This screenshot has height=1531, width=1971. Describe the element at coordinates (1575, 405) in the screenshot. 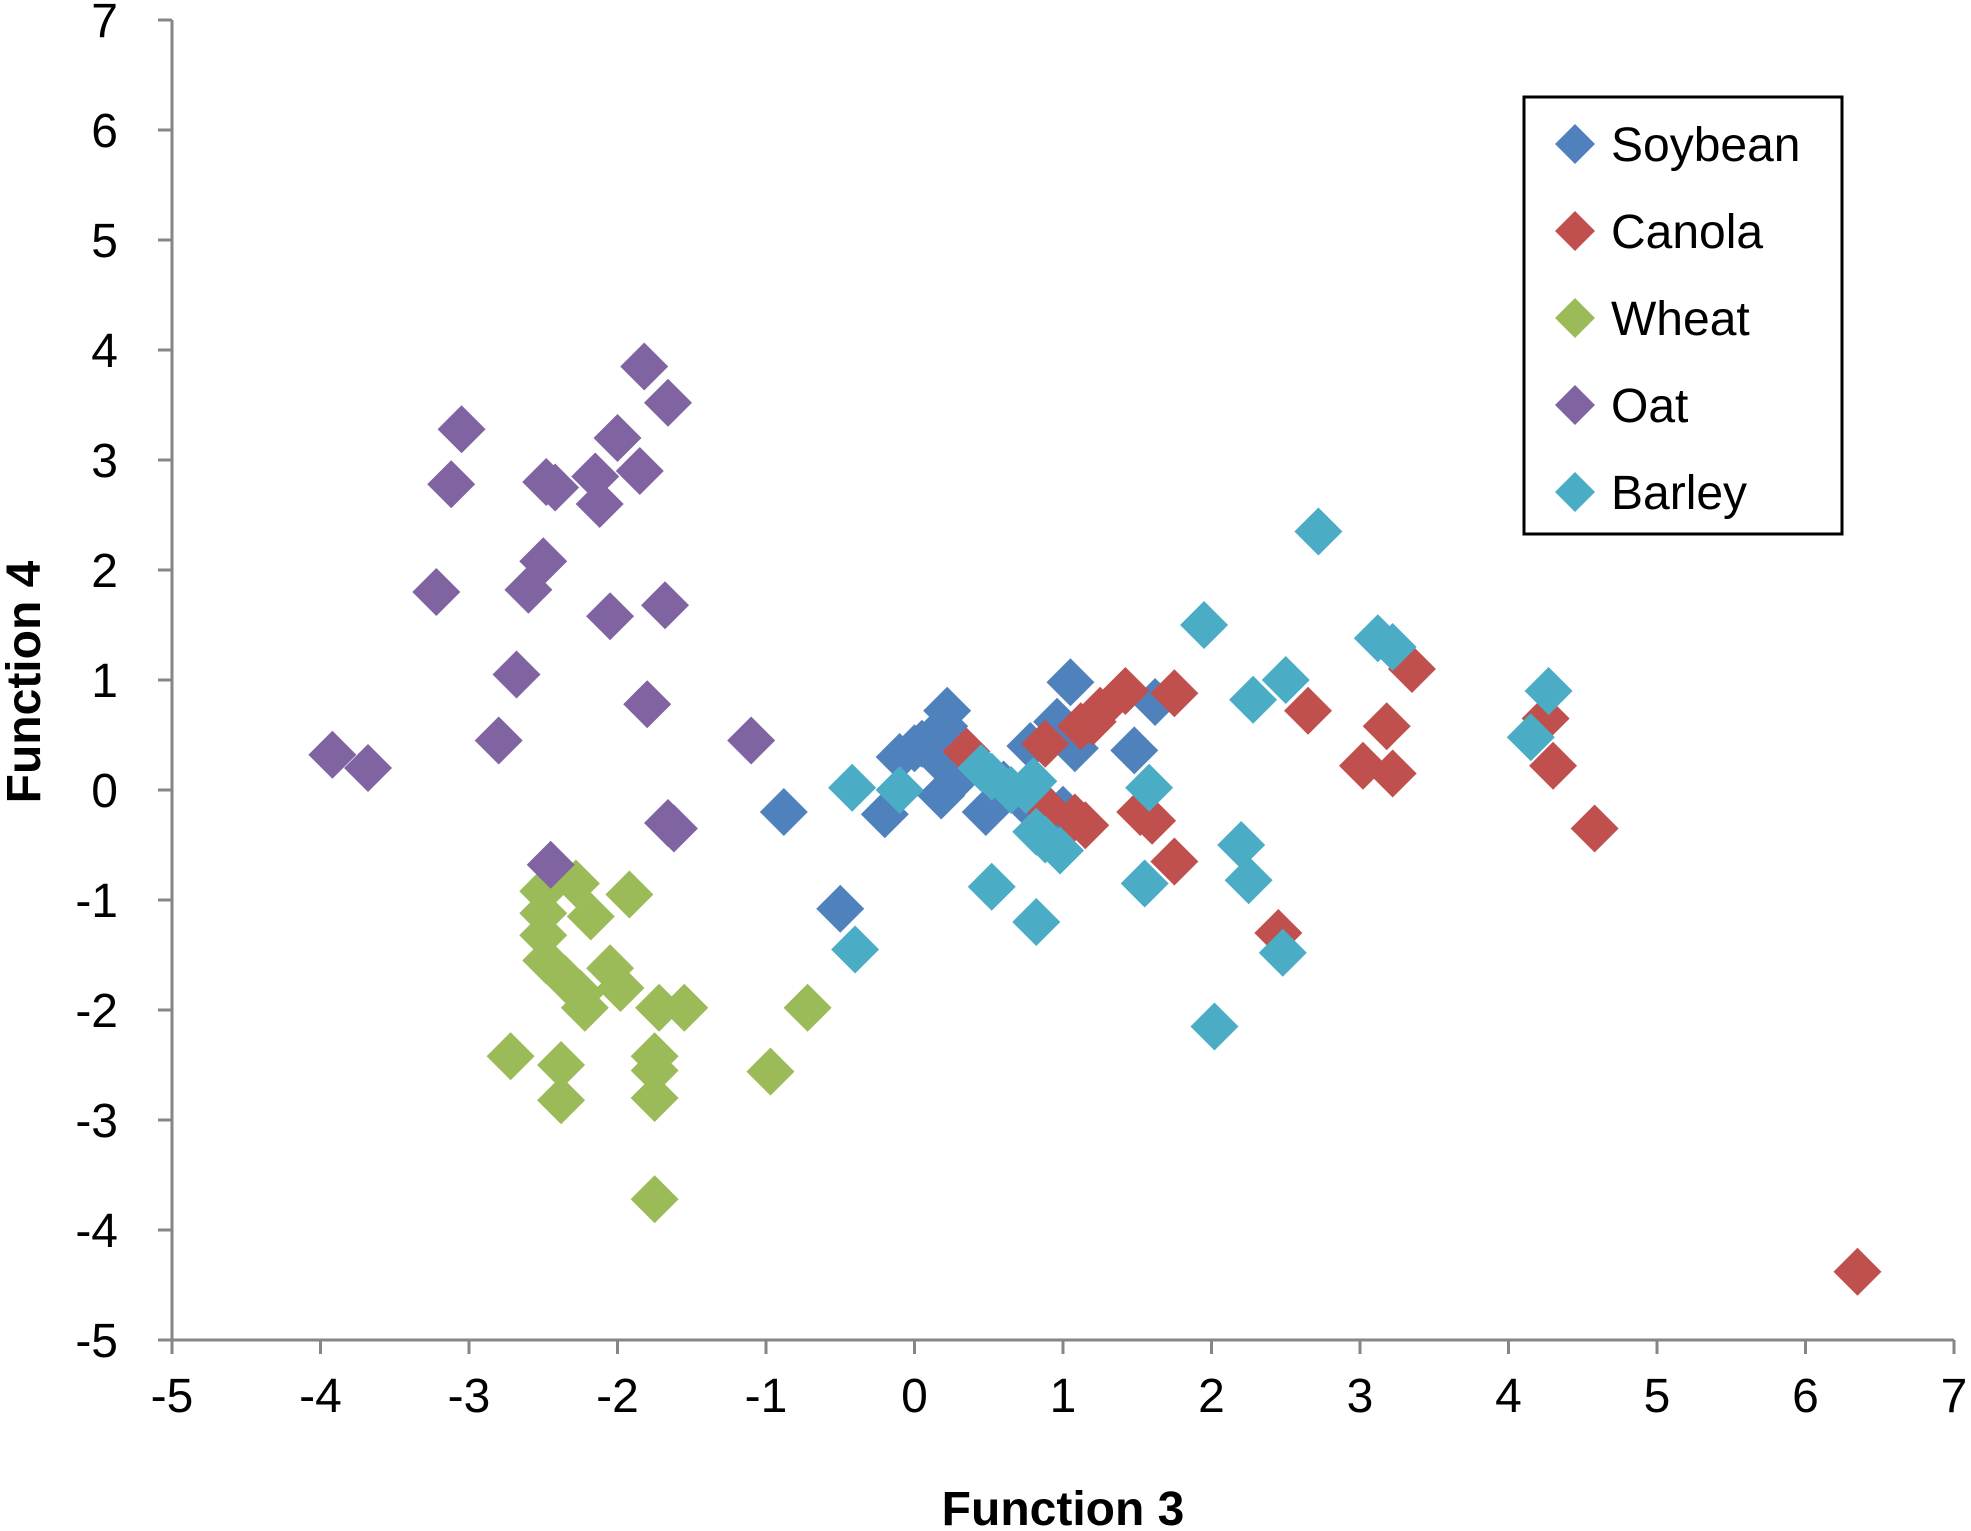

I see `legend-marker-oat` at that location.